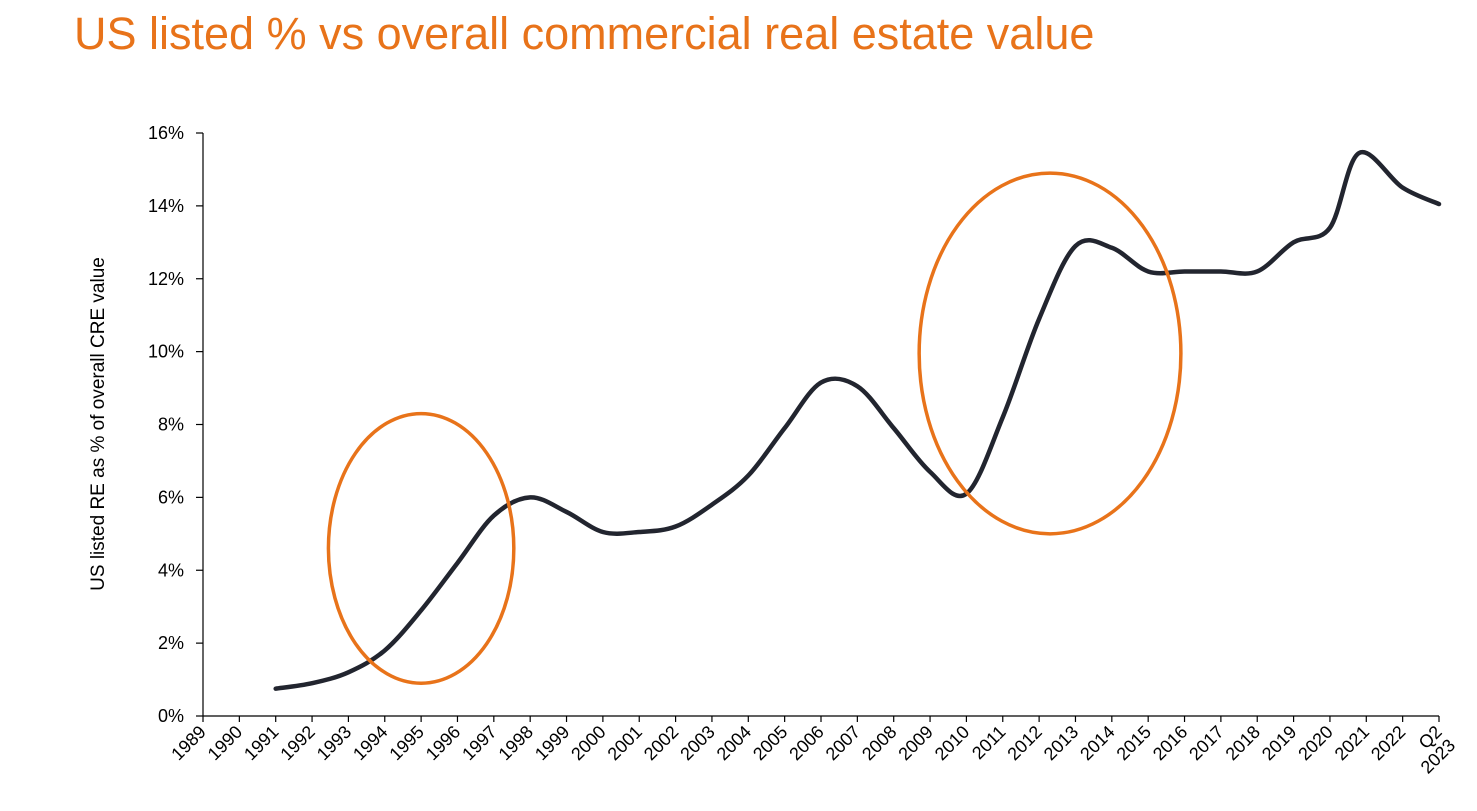 Image resolution: width=1477 pixels, height=811 pixels. Describe the element at coordinates (188, 743) in the screenshot. I see `x-tick-label: 1989` at that location.